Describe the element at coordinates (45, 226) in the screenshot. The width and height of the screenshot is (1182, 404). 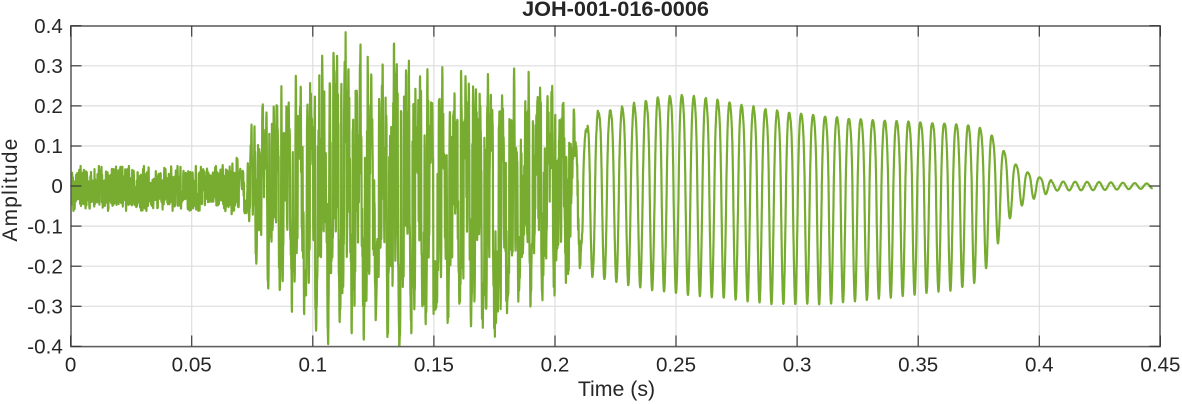
I see `svg-text: -0.1` at that location.